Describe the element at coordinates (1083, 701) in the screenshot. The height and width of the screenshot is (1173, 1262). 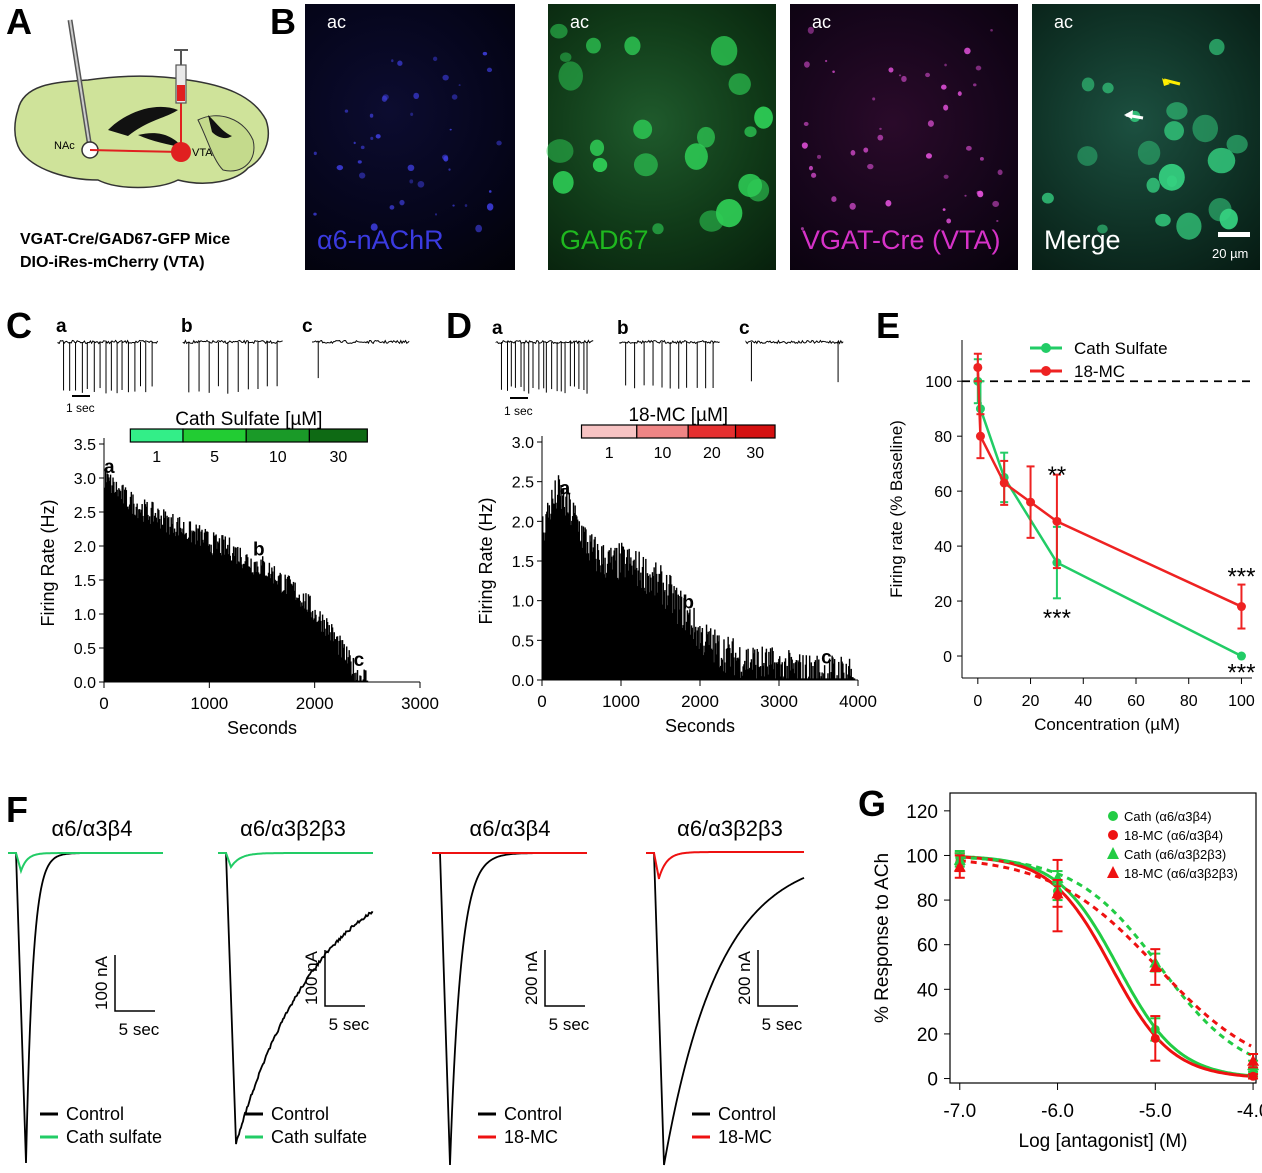
I see `x-tick-label: 40` at that location.